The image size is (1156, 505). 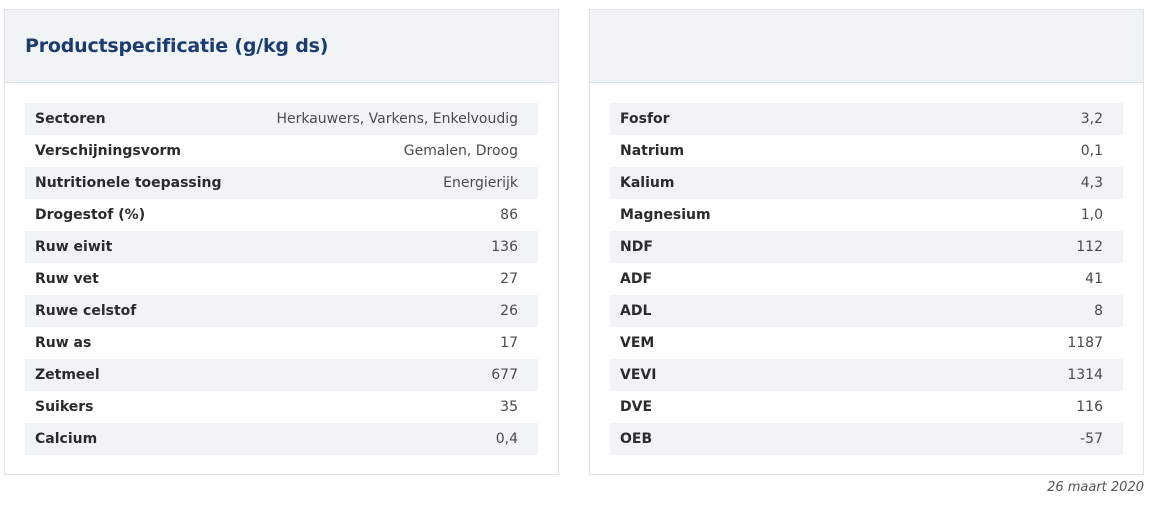 I want to click on table-row: Magnesium 1,0, so click(x=866, y=215).